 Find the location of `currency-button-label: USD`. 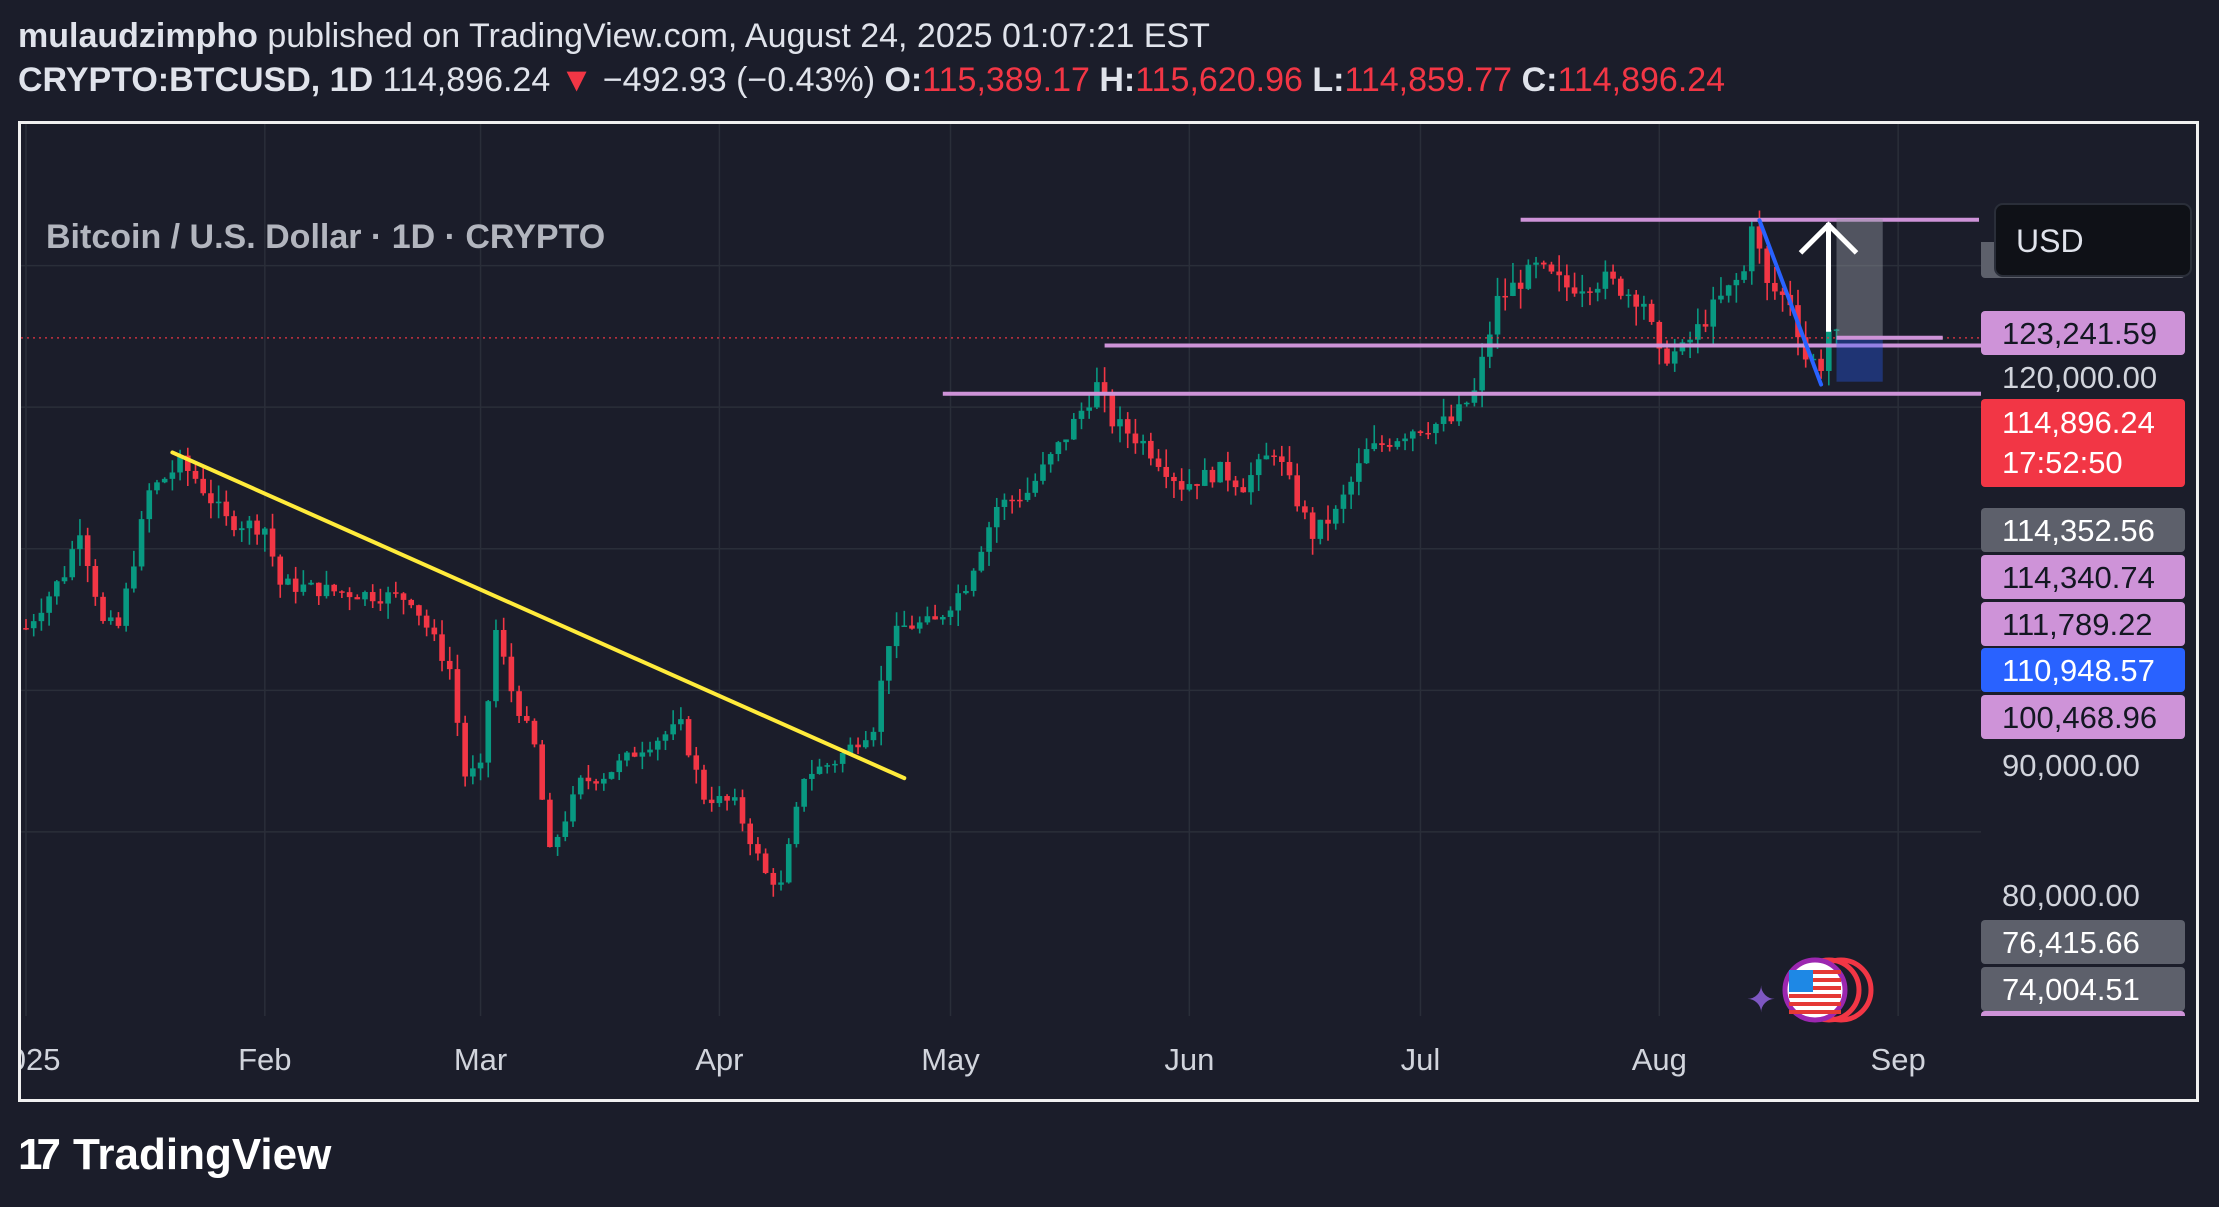

currency-button-label: USD is located at coordinates (2050, 241).